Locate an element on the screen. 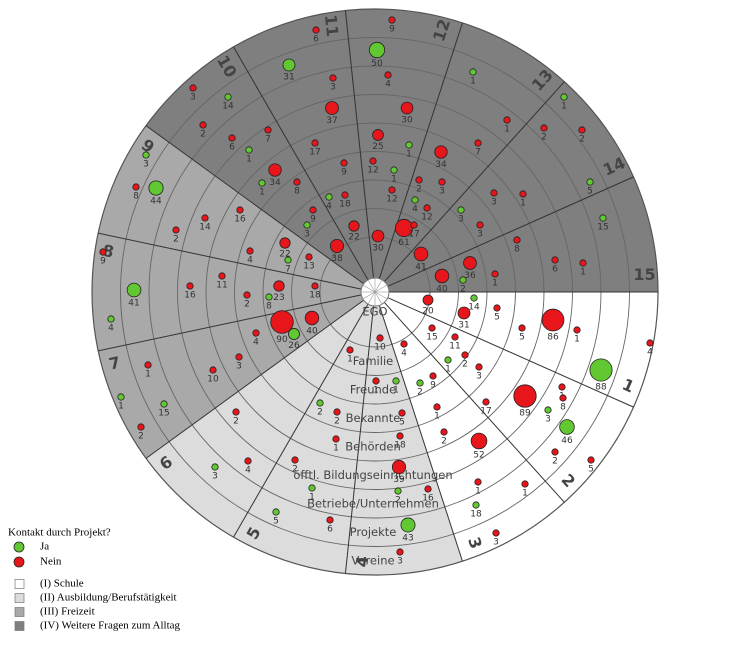 This screenshot has height=647, width=753. node-label: 40 is located at coordinates (312, 331).